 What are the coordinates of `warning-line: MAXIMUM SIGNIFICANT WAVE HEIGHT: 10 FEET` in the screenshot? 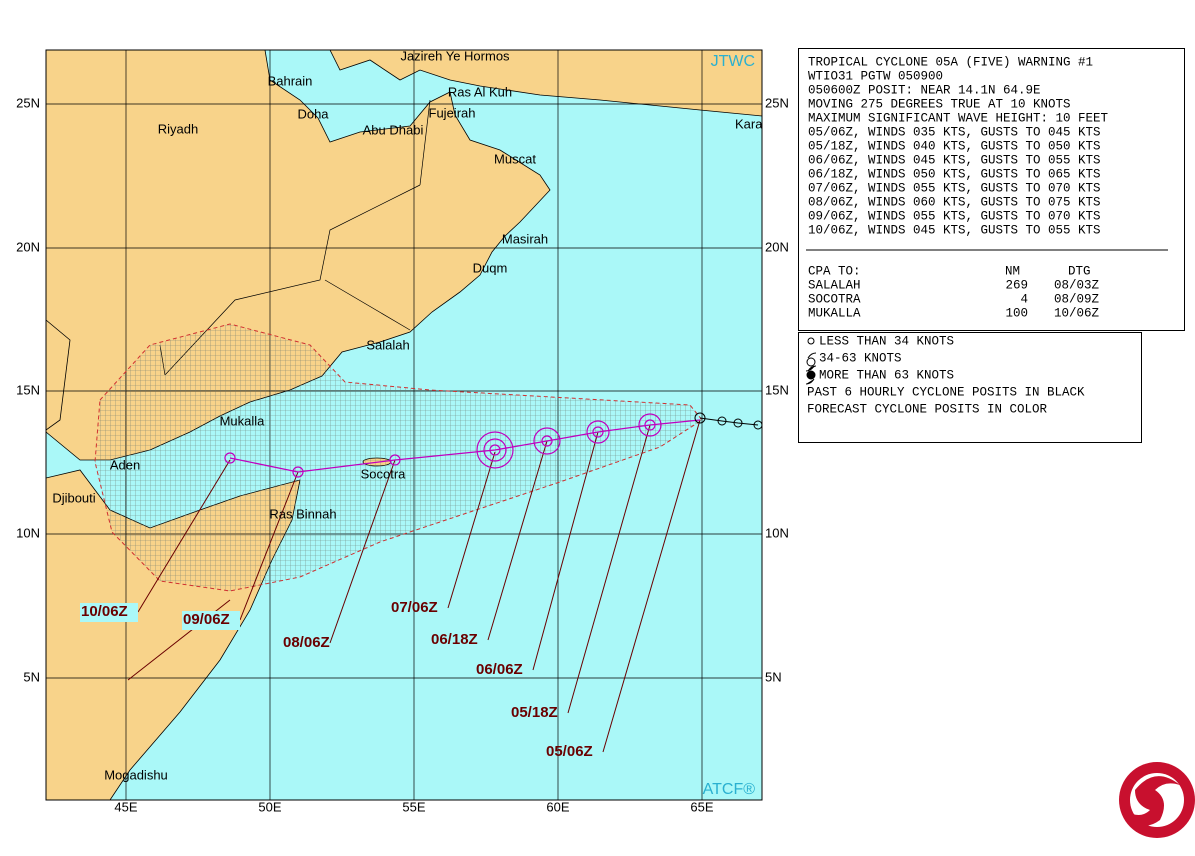 It's located at (958, 118).